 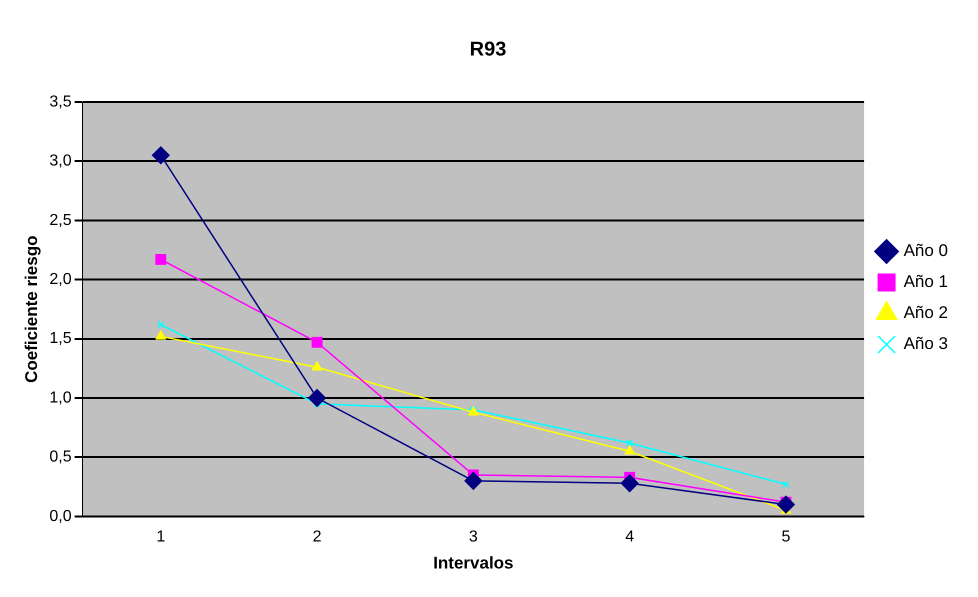 What do you see at coordinates (926, 282) in the screenshot?
I see `legend-label: Año 1` at bounding box center [926, 282].